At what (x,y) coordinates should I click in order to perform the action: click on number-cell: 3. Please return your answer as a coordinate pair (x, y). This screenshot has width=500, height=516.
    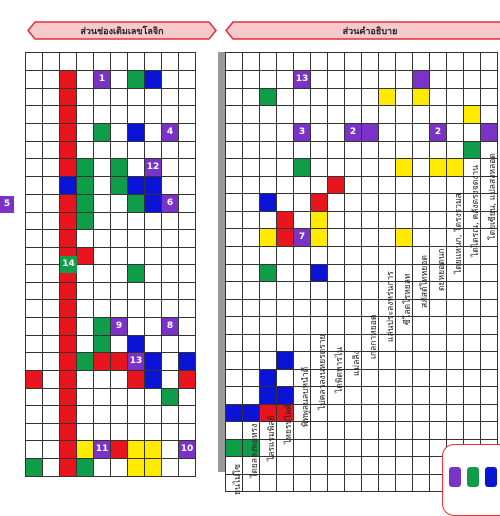
    Looking at the image, I should click on (302, 132).